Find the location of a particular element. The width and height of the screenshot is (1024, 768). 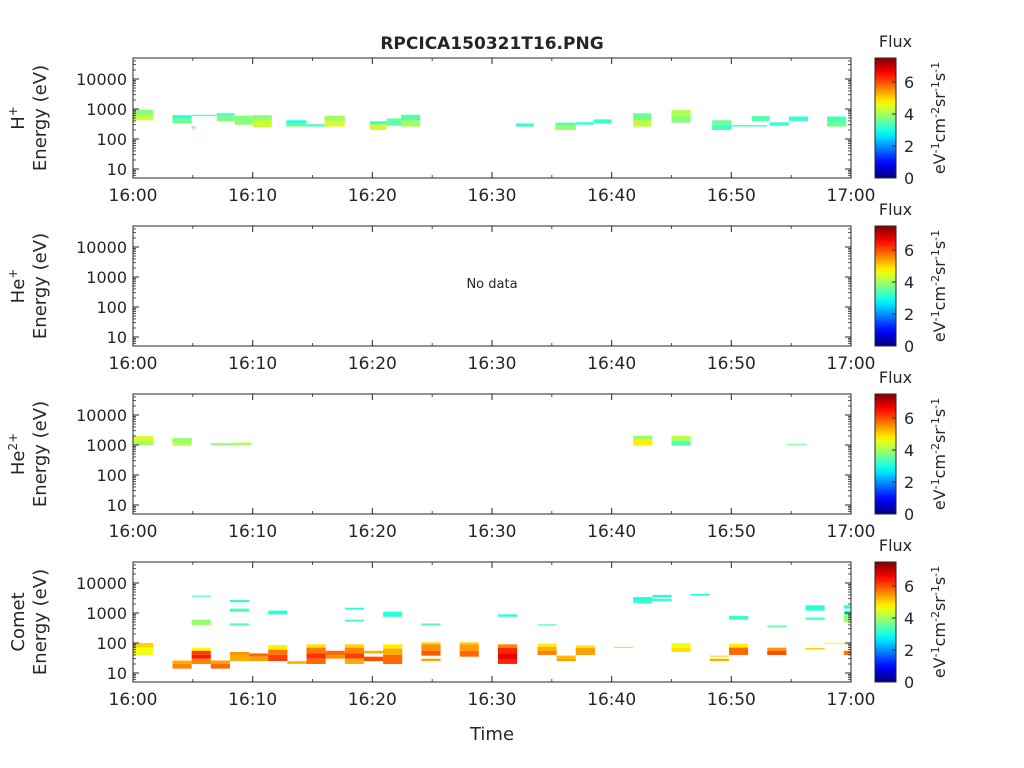

colorbar-tick-label: 4 is located at coordinates (909, 282).